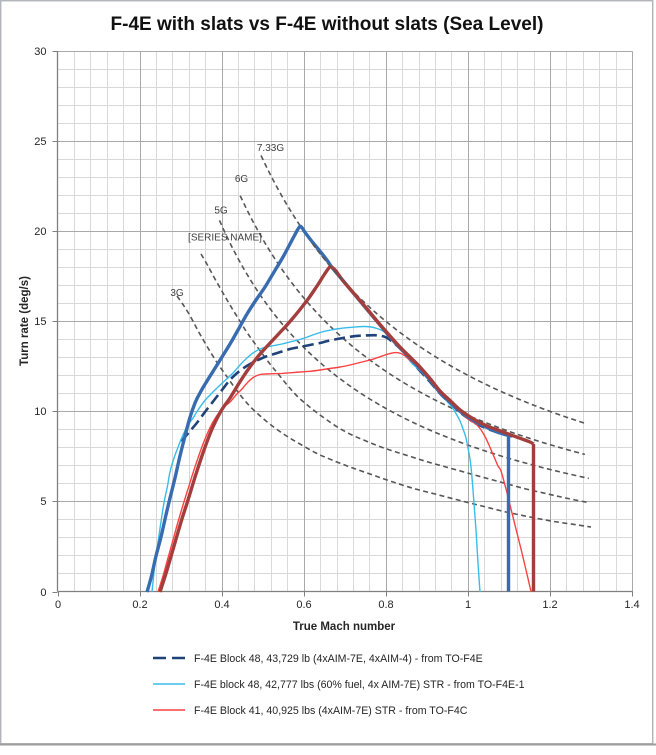 Image resolution: width=656 pixels, height=755 pixels. Describe the element at coordinates (177, 293) in the screenshot. I see `svg-text: 3G` at that location.